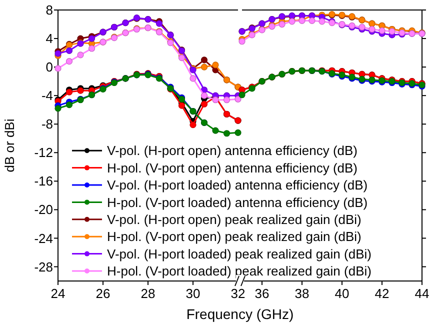 This screenshot has height=330, width=433. What do you see at coordinates (43, 210) in the screenshot?
I see `y-tick-label: -20` at bounding box center [43, 210].